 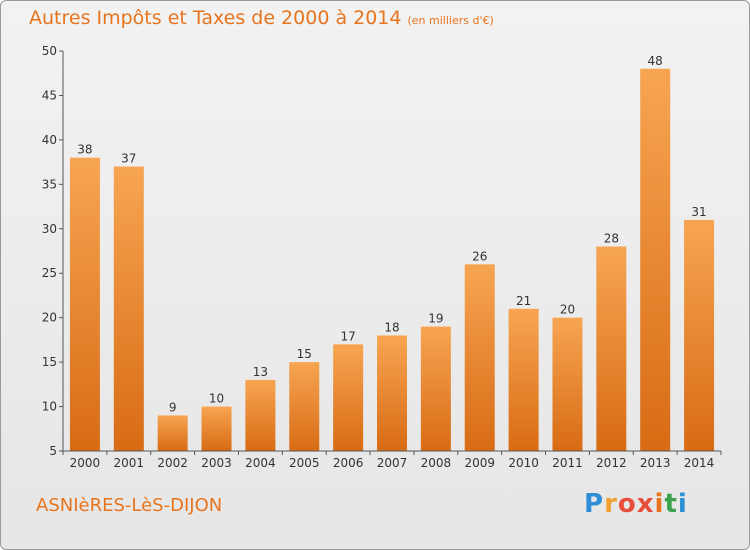 What do you see at coordinates (304, 463) in the screenshot?
I see `x-tick-label-2005: 2005` at bounding box center [304, 463].